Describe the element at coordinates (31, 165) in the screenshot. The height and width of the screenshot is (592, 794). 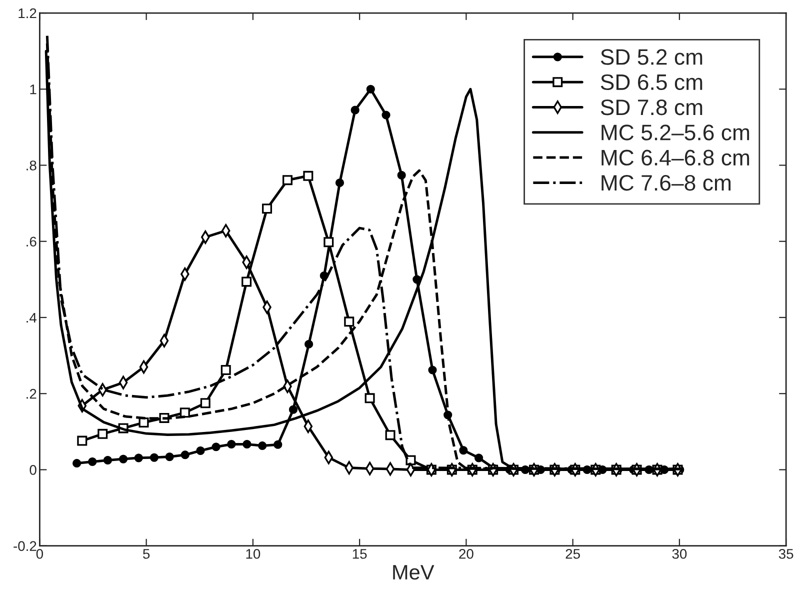
I see `y-tick-label: .8` at that location.